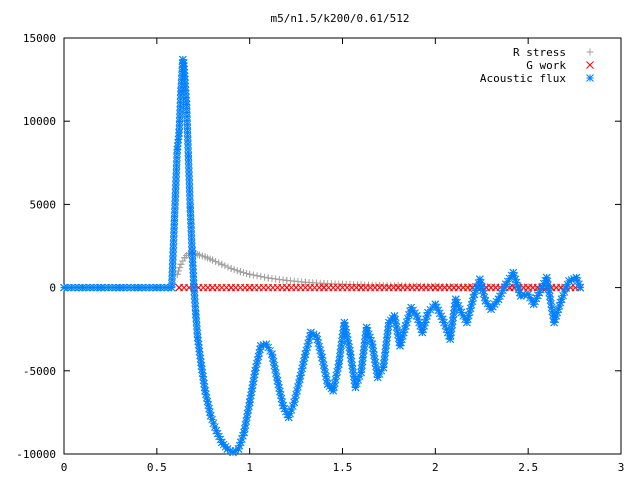  What do you see at coordinates (523, 78) in the screenshot?
I see `legend-label: Acoustic flux` at bounding box center [523, 78].